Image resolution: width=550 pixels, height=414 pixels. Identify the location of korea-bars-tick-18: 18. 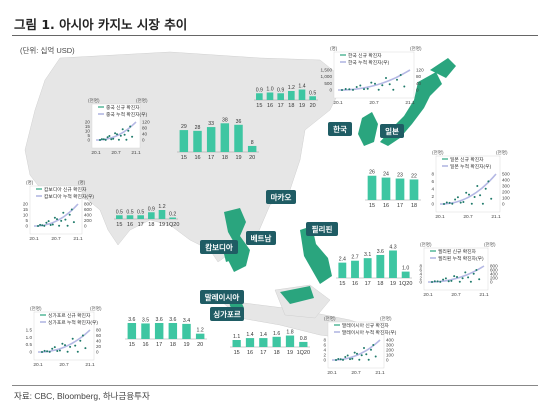
(291, 106).